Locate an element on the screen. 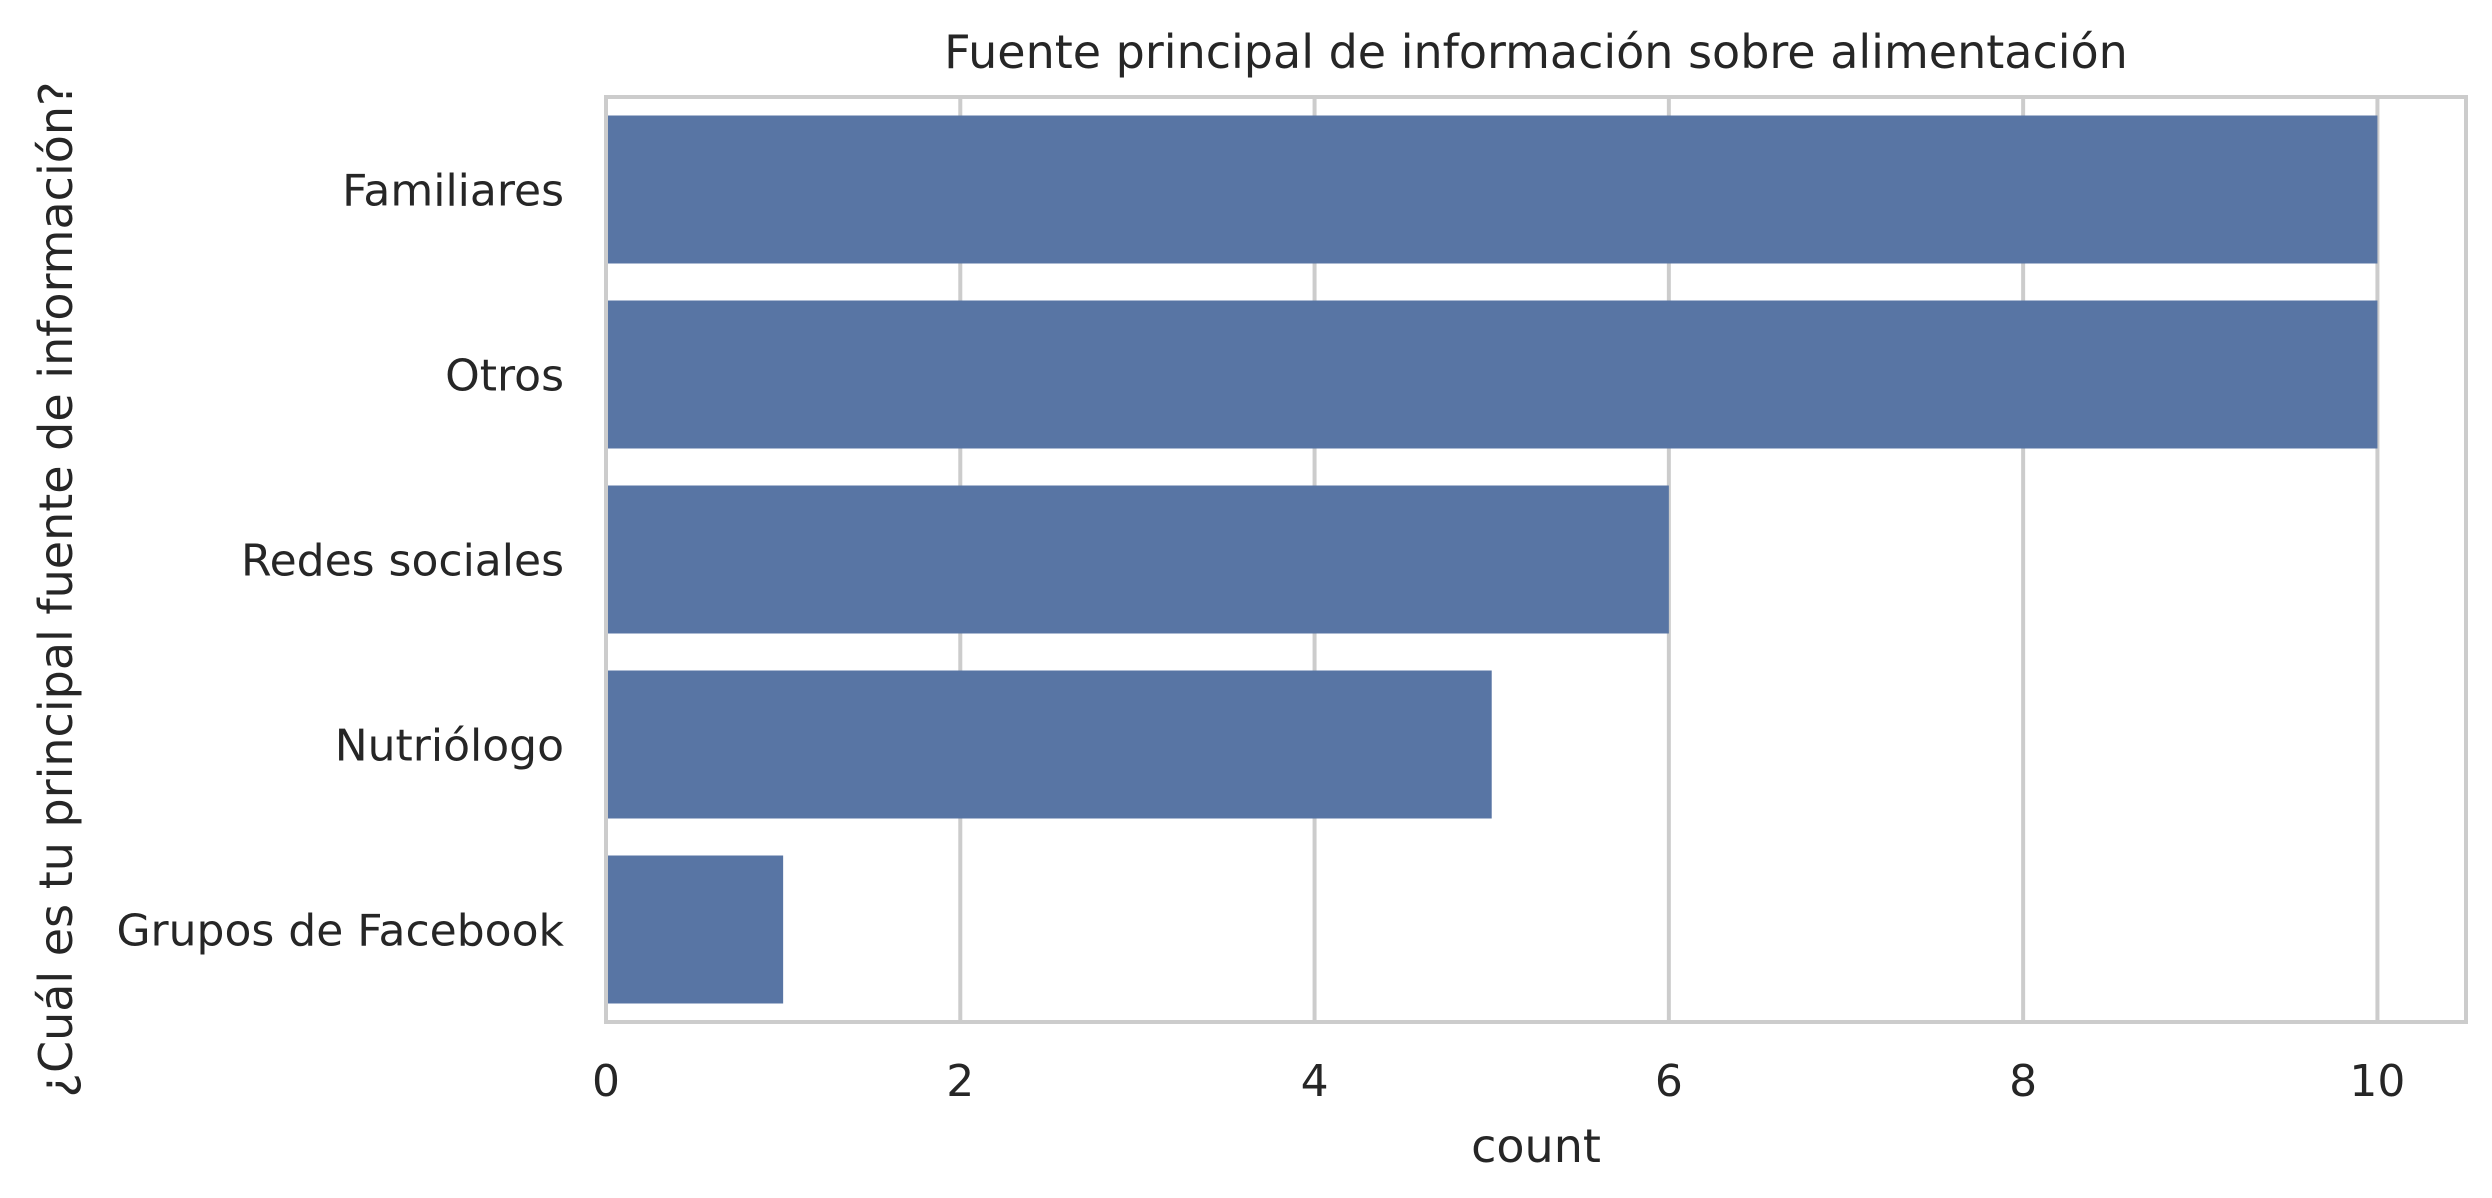  y-tick-label: Otros is located at coordinates (504, 376).